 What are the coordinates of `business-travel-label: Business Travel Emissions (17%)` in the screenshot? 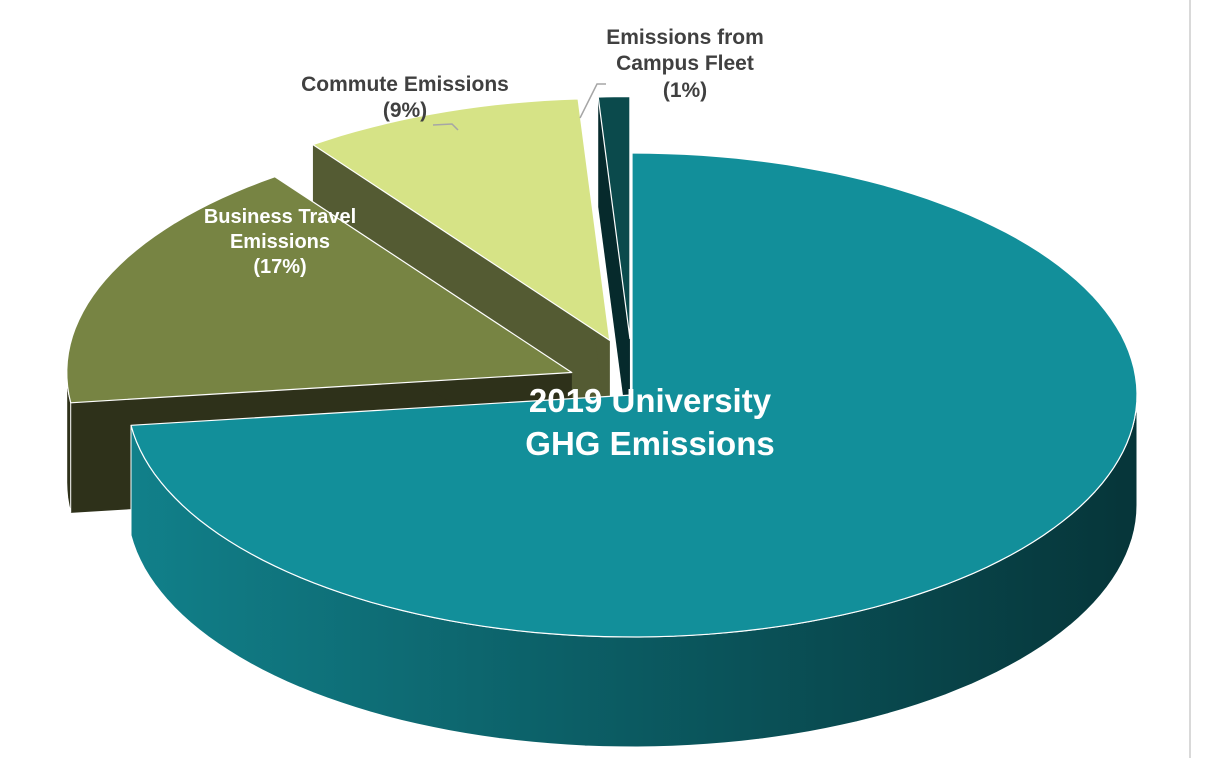 It's located at (280, 242).